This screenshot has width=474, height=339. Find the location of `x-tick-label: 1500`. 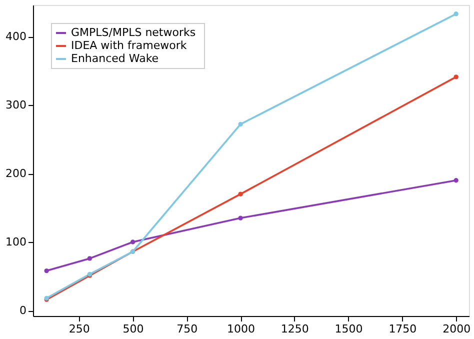

x-tick-label: 1500 is located at coordinates (348, 329).